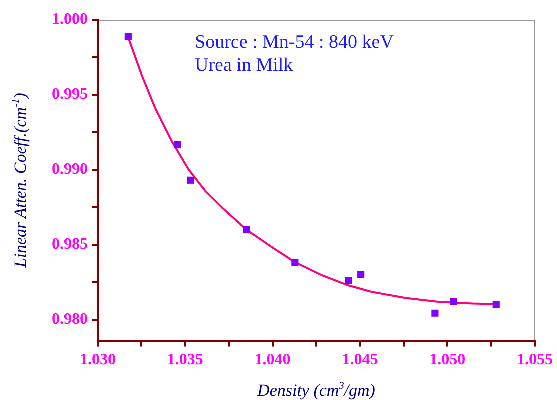  Describe the element at coordinates (272, 360) in the screenshot. I see `x-tick-label: 1.040` at that location.